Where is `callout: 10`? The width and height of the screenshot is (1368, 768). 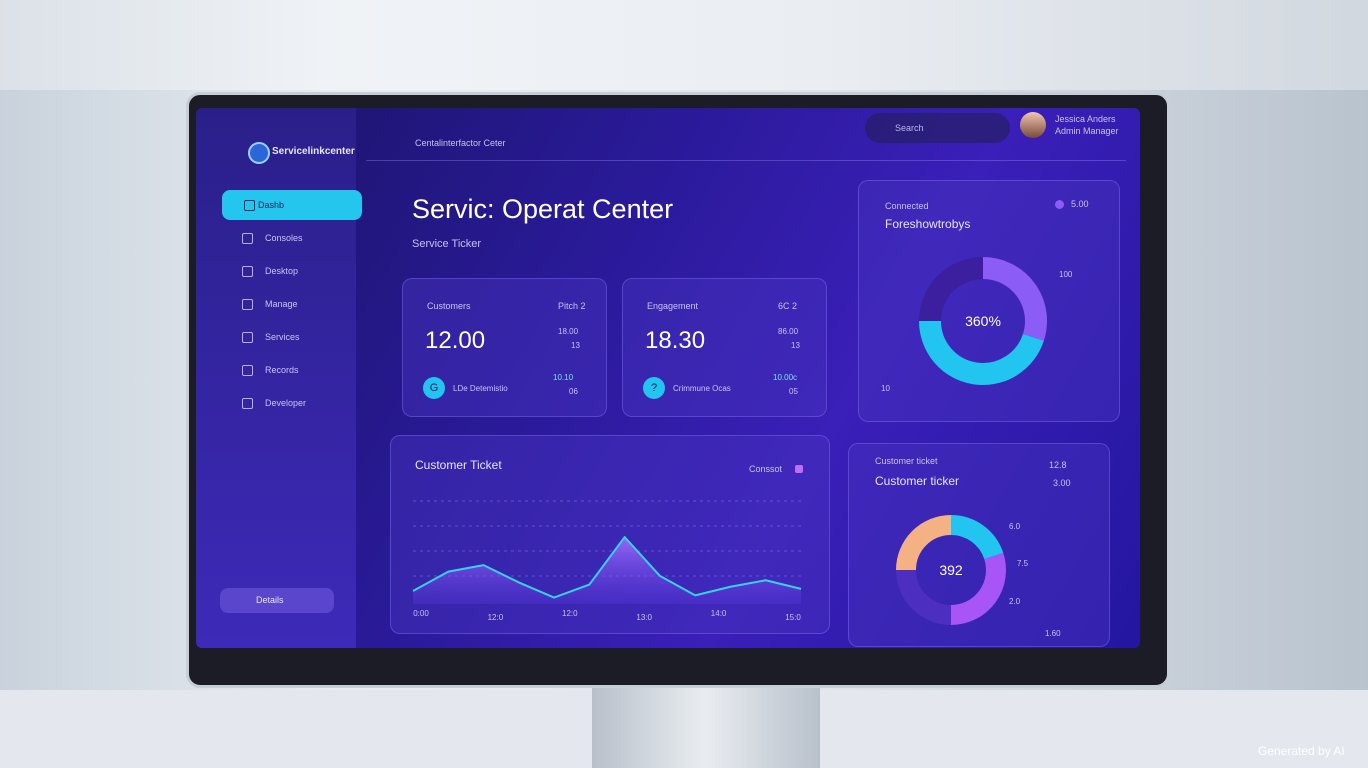 callout: 10 is located at coordinates (885, 388).